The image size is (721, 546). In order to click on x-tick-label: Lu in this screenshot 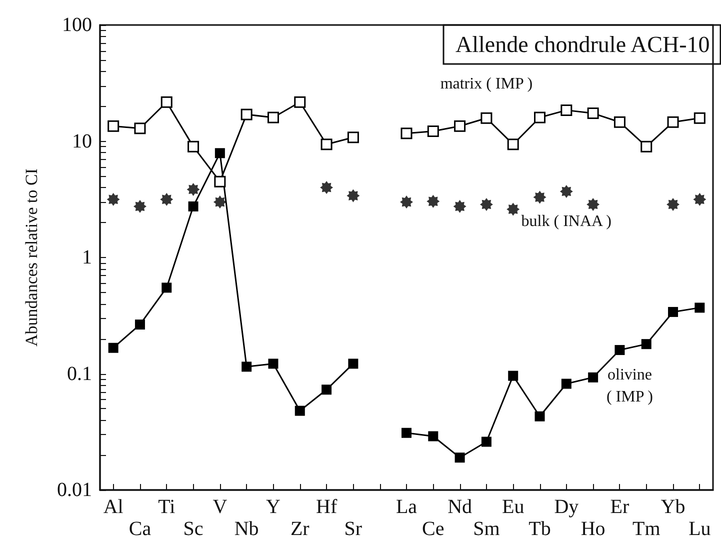, I will do `click(699, 529)`.